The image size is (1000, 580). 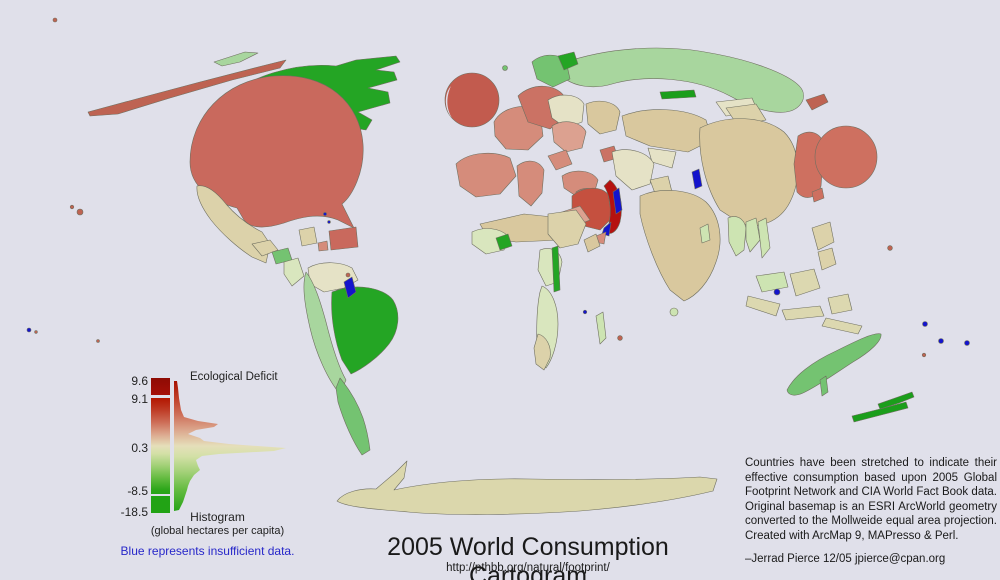 I want to click on region-argentina-chile, so click(x=353, y=416).